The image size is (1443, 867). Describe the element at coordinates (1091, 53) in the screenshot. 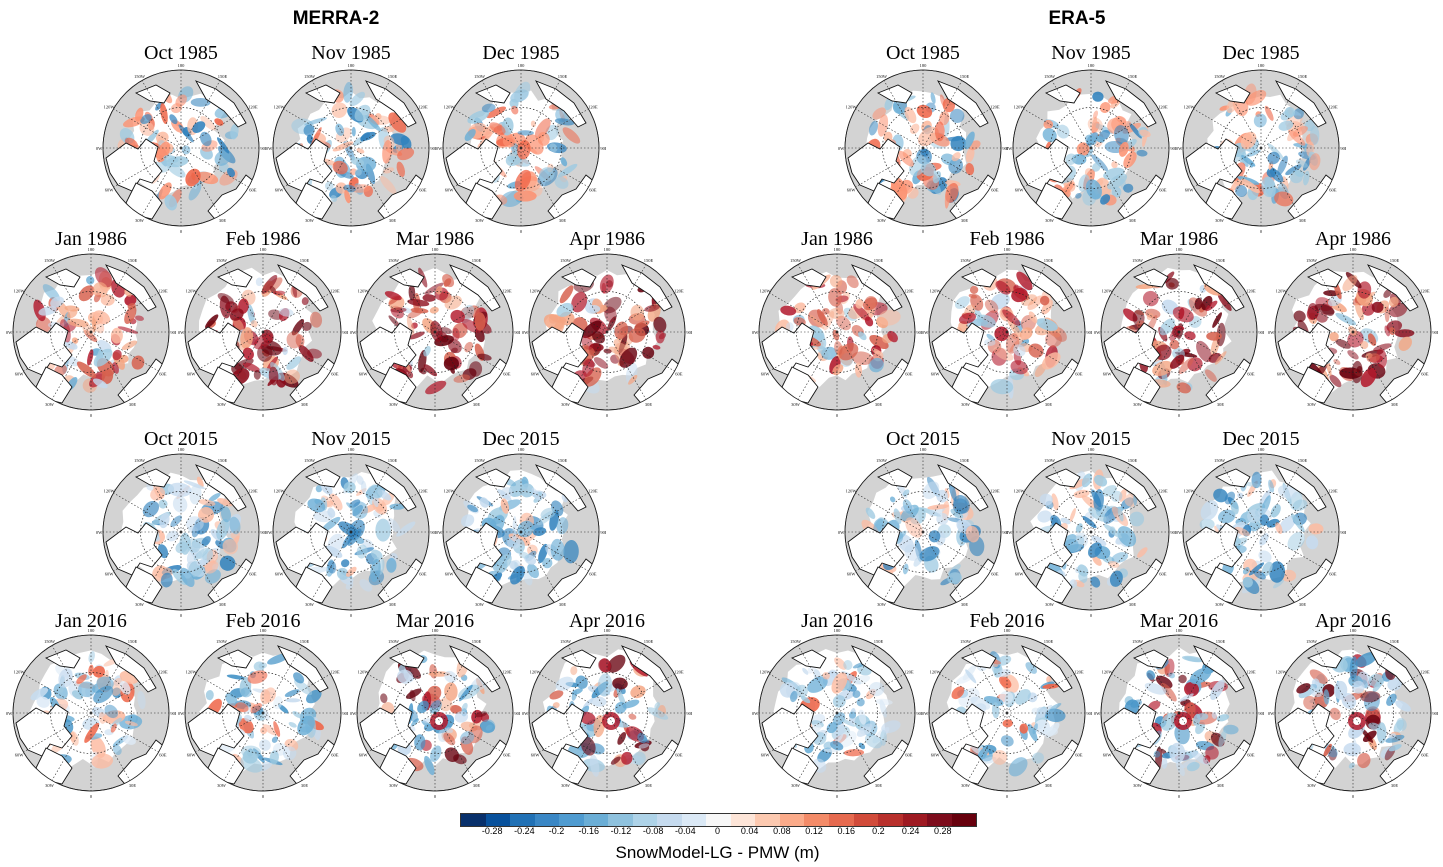

I see `map-title: Nov 1985` at that location.